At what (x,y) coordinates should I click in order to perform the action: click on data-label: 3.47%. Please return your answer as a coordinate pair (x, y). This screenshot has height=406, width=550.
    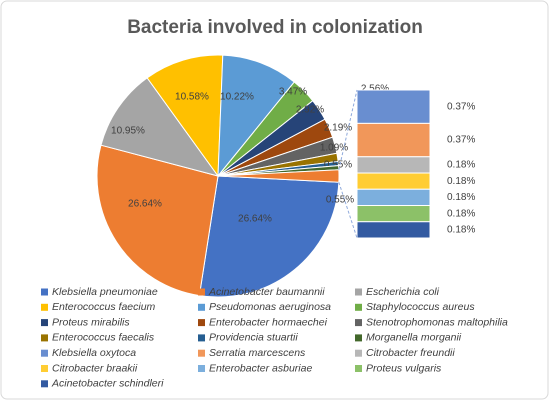
    Looking at the image, I should click on (293, 92).